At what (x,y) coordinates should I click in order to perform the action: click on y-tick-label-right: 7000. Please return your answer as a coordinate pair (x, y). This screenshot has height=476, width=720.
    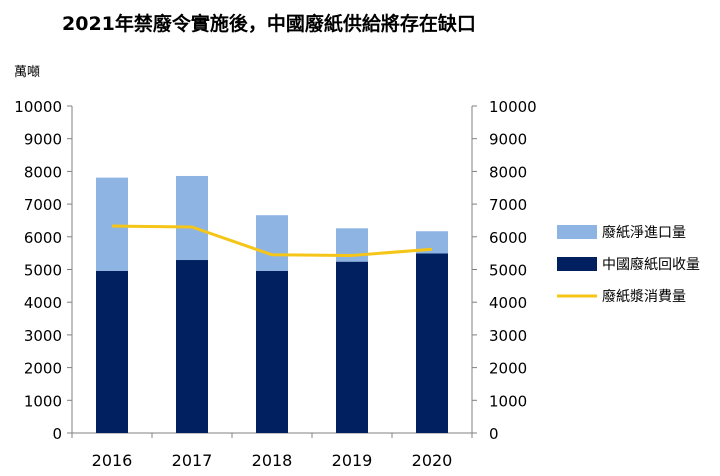
    Looking at the image, I should click on (508, 205).